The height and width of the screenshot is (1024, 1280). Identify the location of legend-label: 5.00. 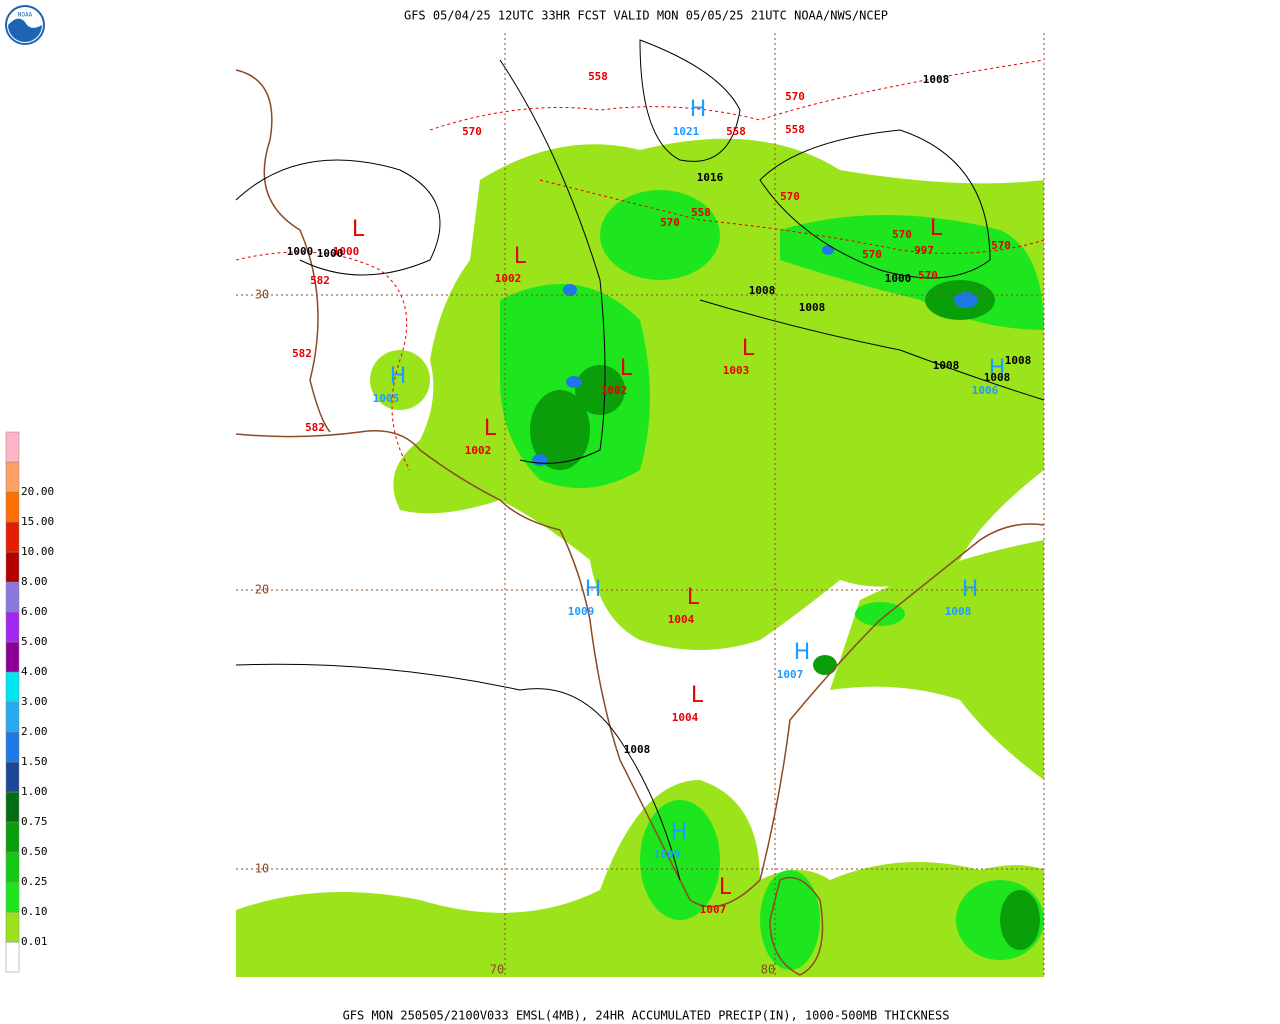
(34, 641).